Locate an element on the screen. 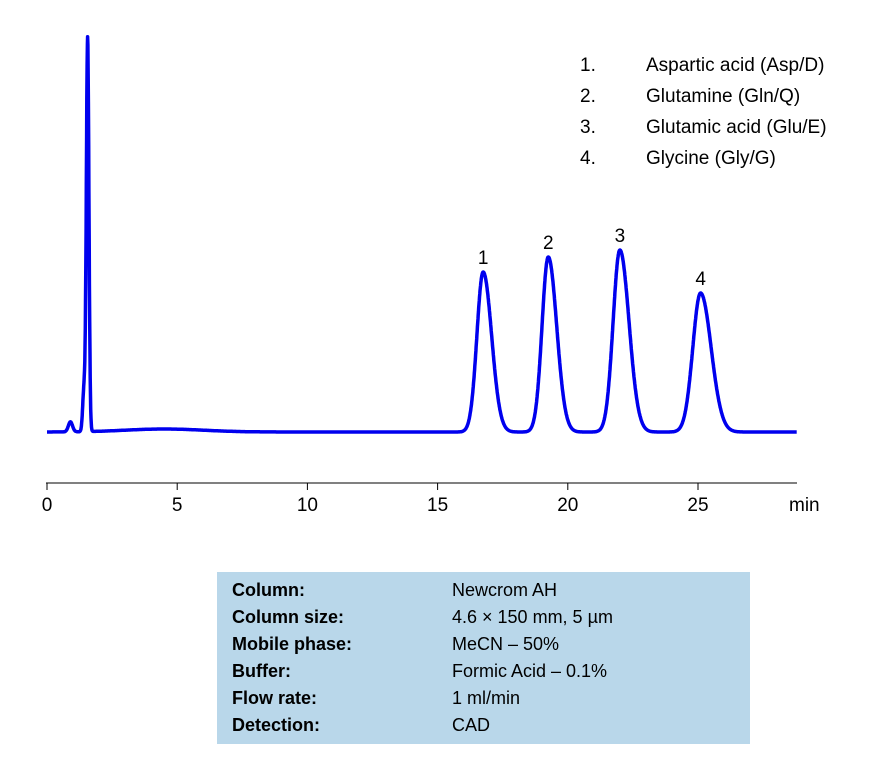 The height and width of the screenshot is (766, 893). legend-item: 1. Aspartic acid (Asp/D) is located at coordinates (703, 65).